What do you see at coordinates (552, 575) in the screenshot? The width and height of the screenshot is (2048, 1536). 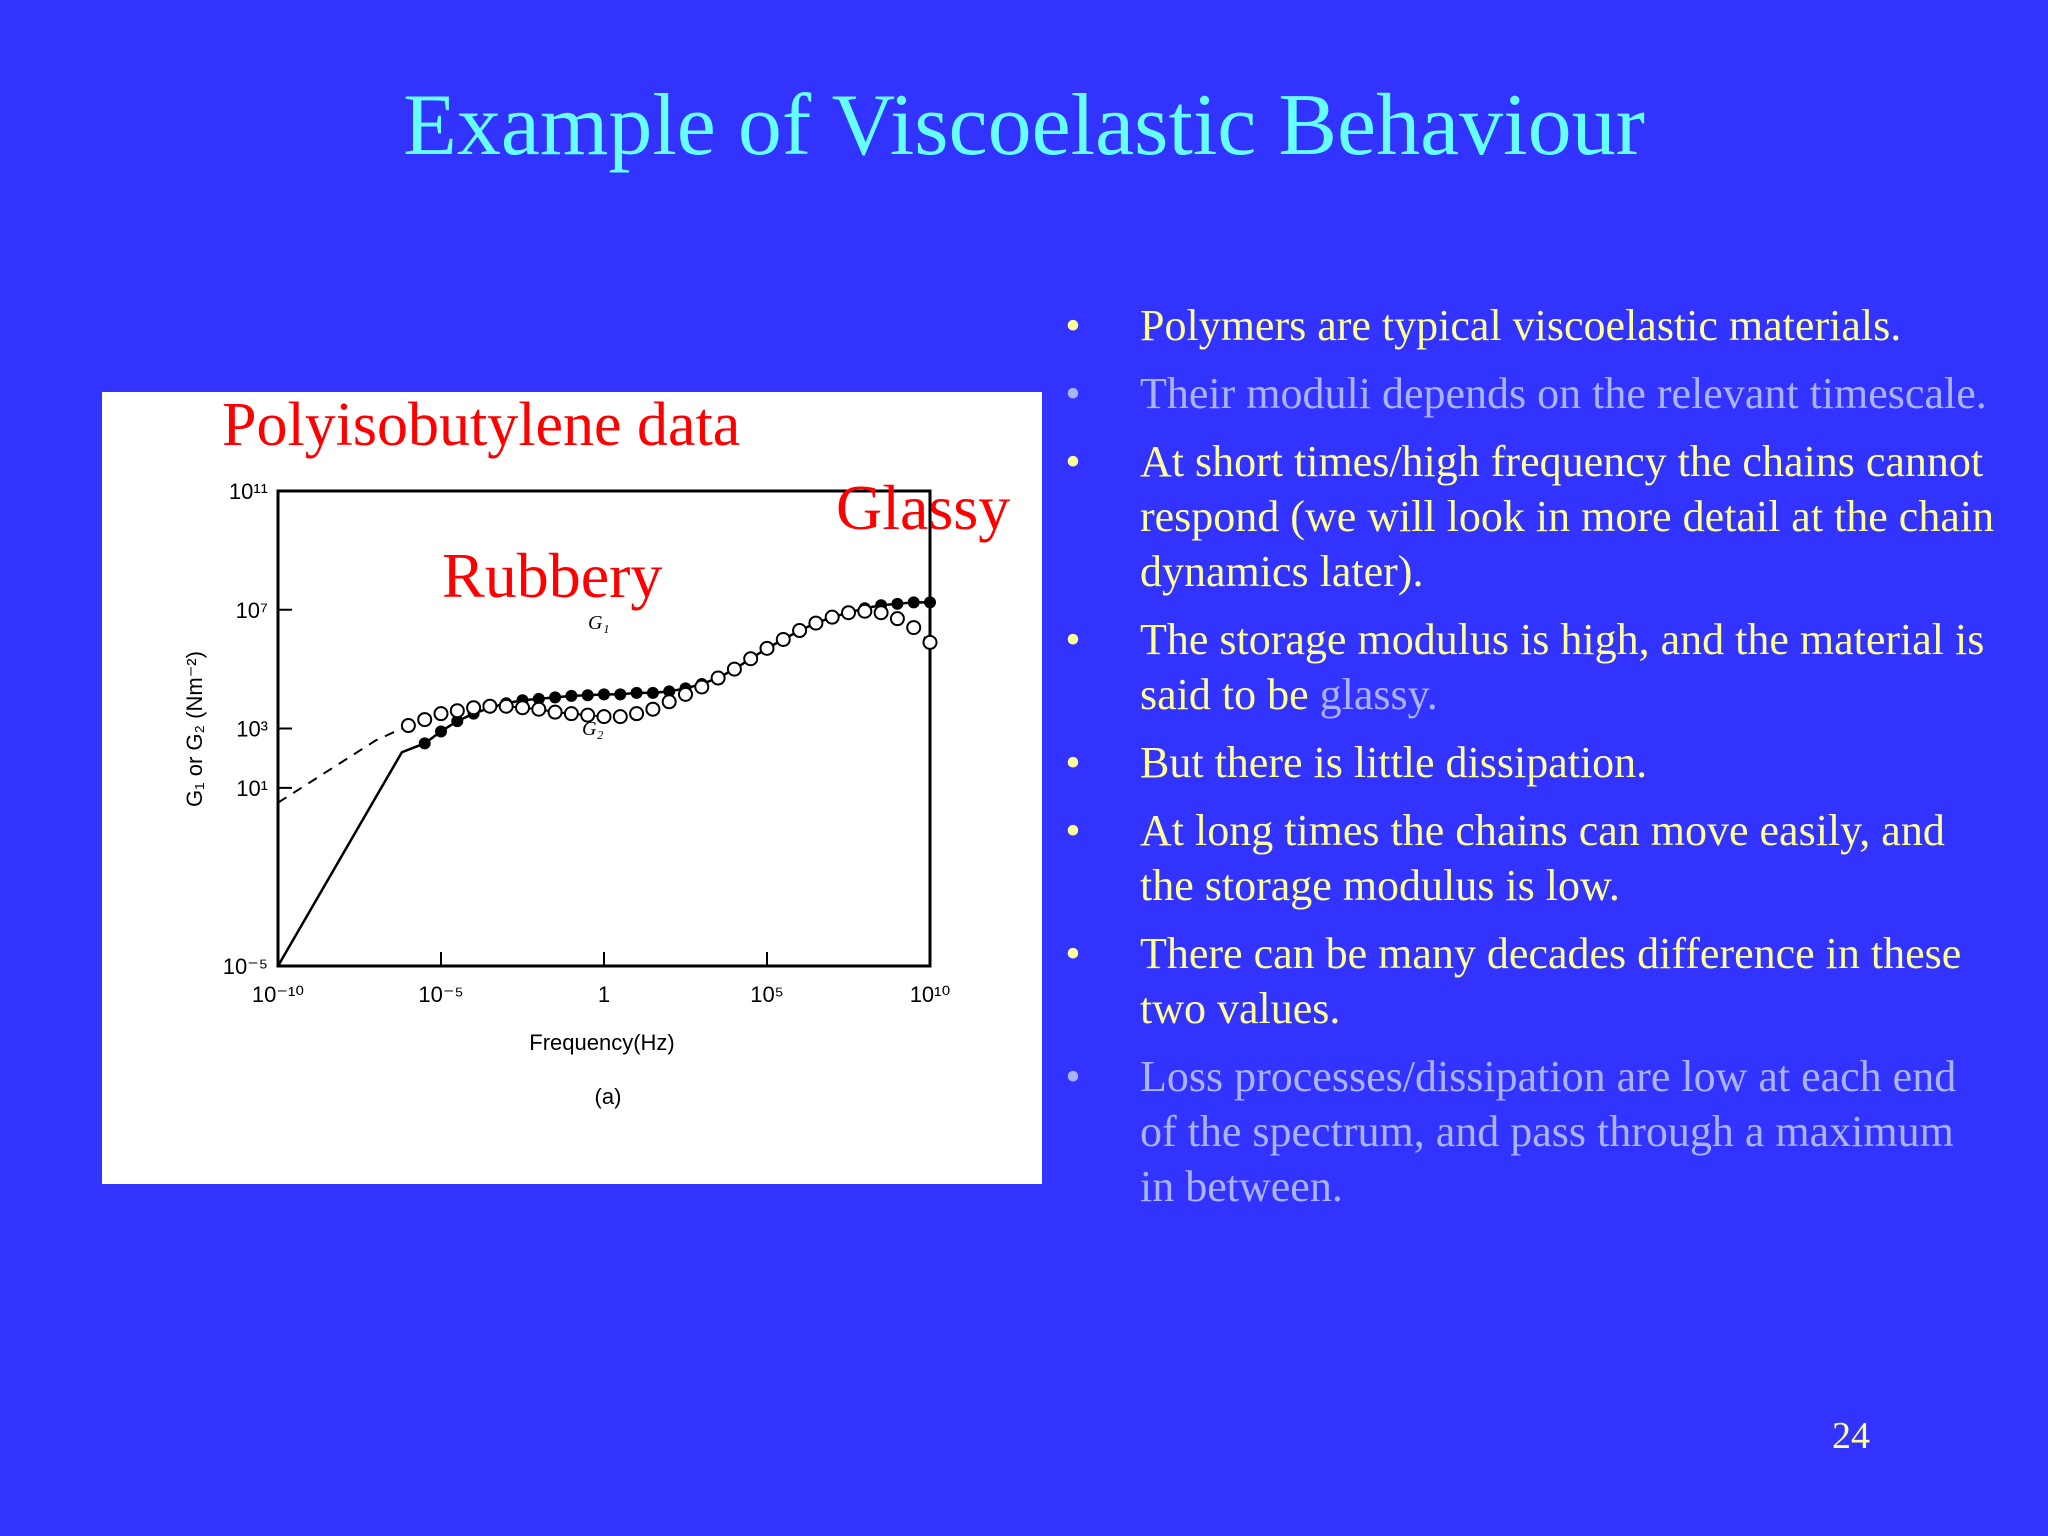 I see `rubbery-label: Rubbery` at bounding box center [552, 575].